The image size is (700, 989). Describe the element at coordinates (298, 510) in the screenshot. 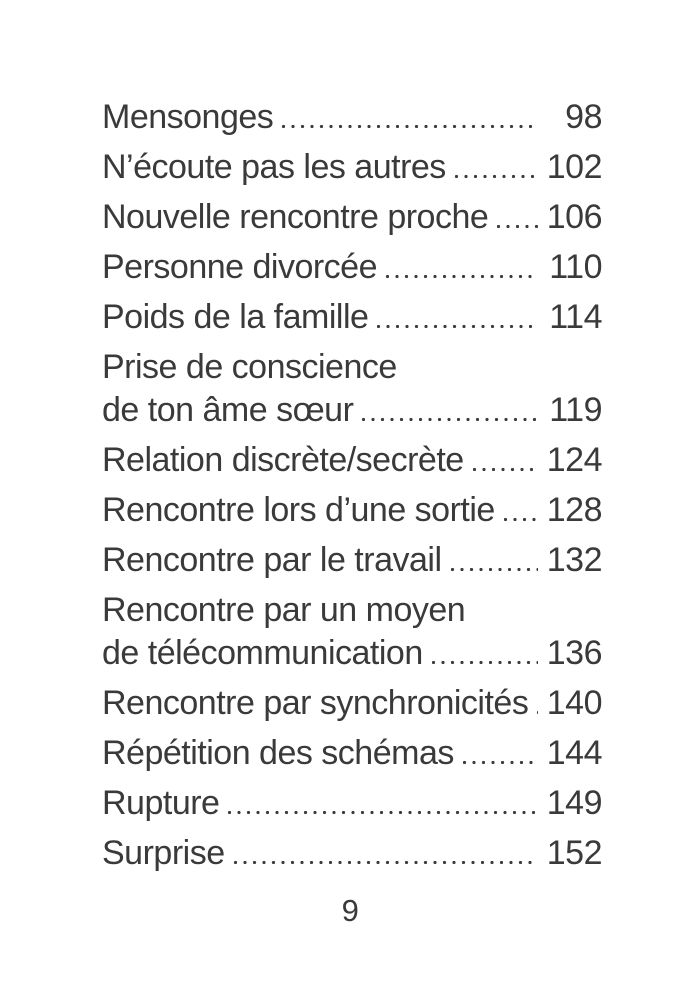

I see `toc-entry-title: Rencontre lors d’une sortie` at that location.